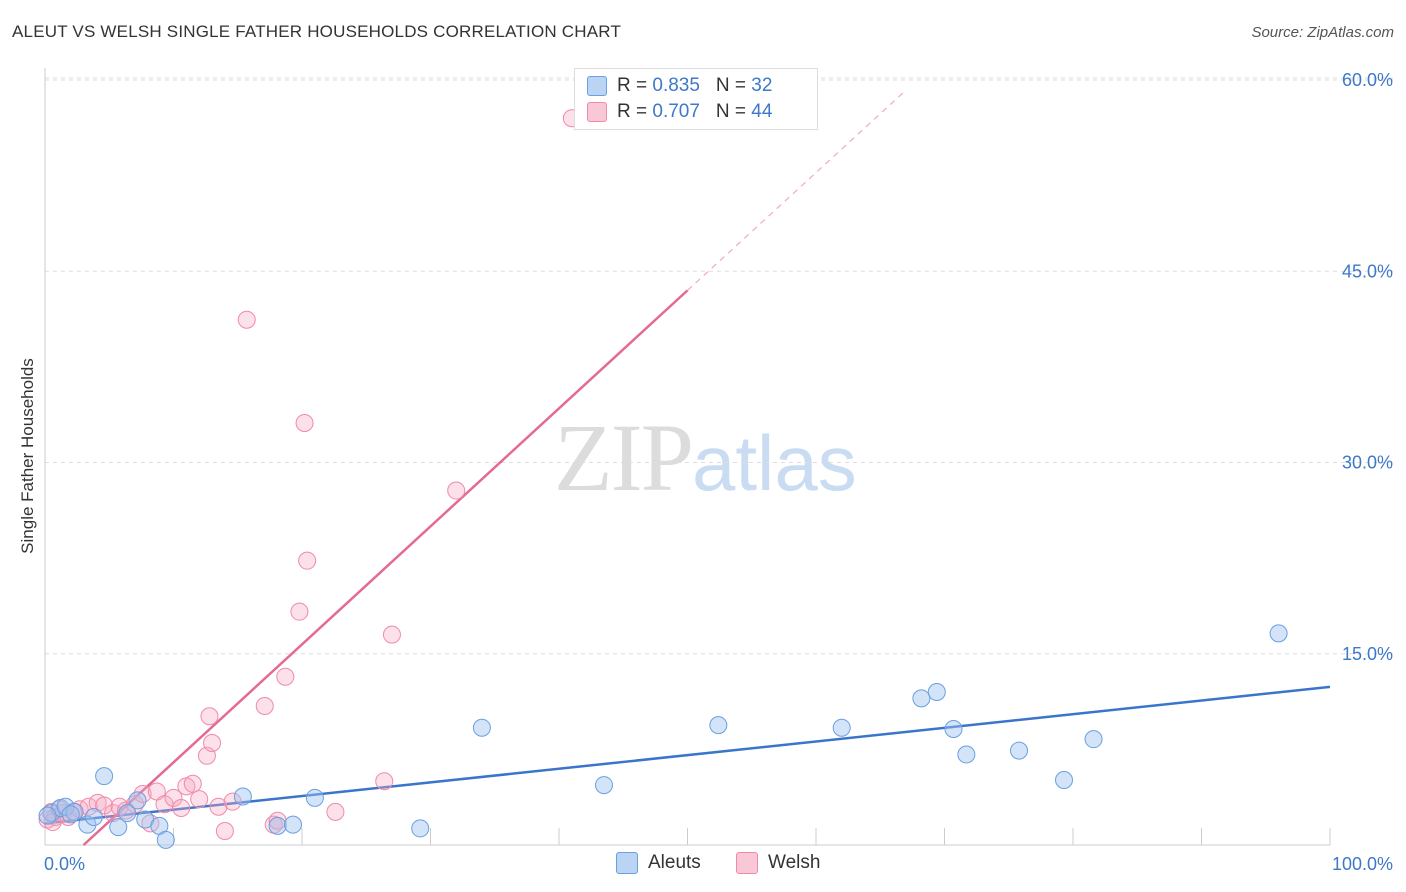 Image resolution: width=1406 pixels, height=892 pixels. I want to click on aleut-swatch, so click(597, 85).